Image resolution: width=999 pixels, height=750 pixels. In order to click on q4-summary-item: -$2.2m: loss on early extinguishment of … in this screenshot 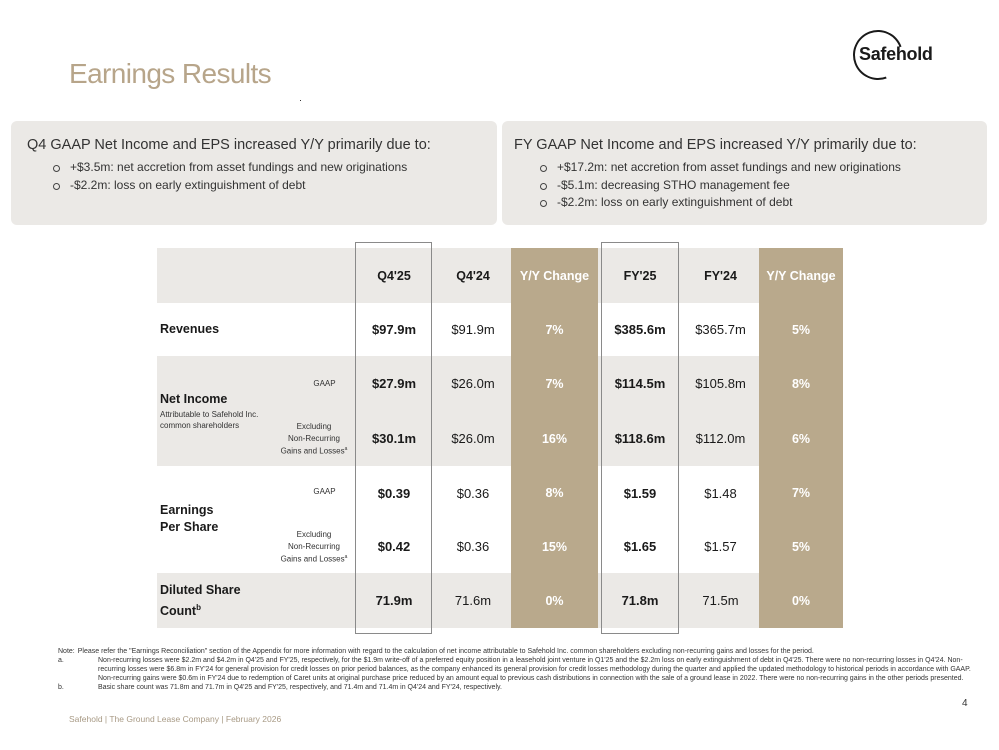, I will do `click(275, 186)`.